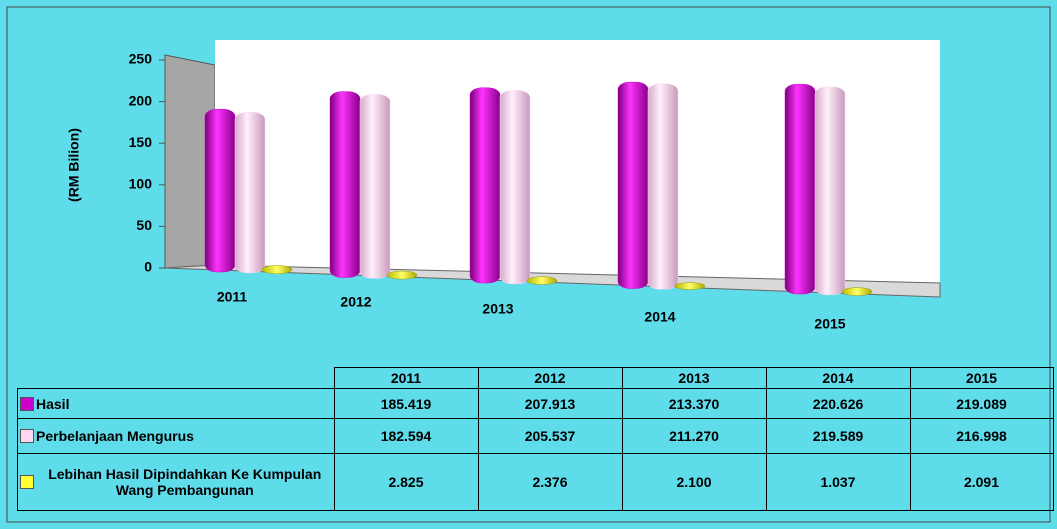  I want to click on header-cell: 2013, so click(694, 378).